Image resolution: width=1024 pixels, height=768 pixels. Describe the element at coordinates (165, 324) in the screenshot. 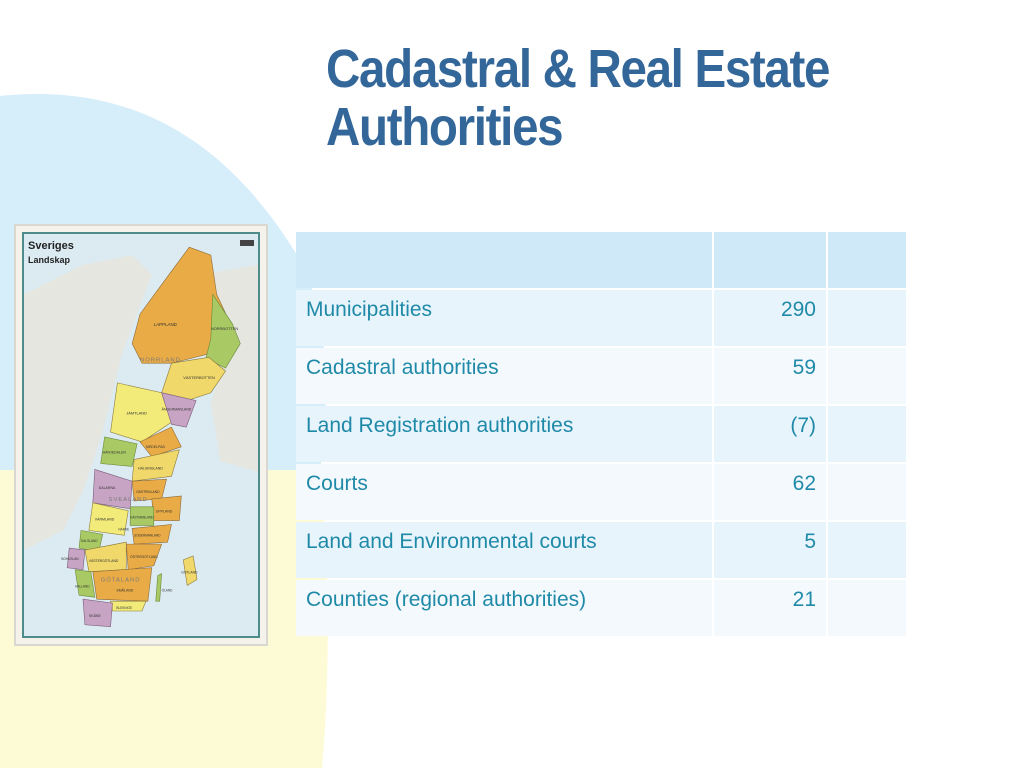

I see `map-label-lappland: LAPPLAND` at that location.